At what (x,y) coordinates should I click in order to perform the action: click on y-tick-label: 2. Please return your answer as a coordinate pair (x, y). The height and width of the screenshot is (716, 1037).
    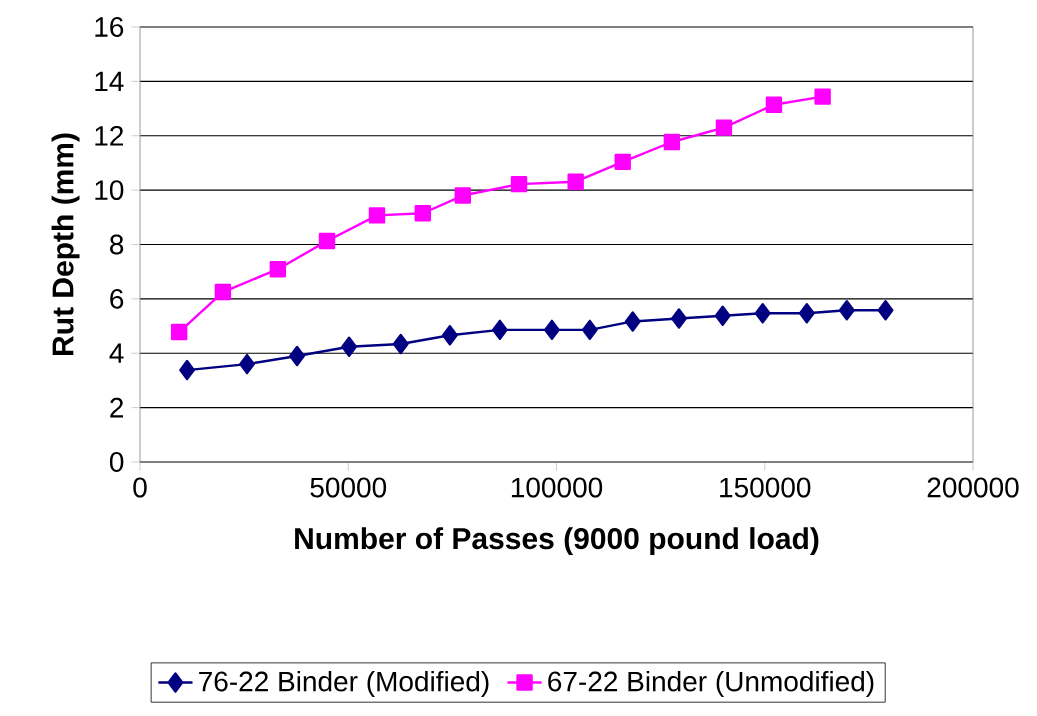
    Looking at the image, I should click on (117, 407).